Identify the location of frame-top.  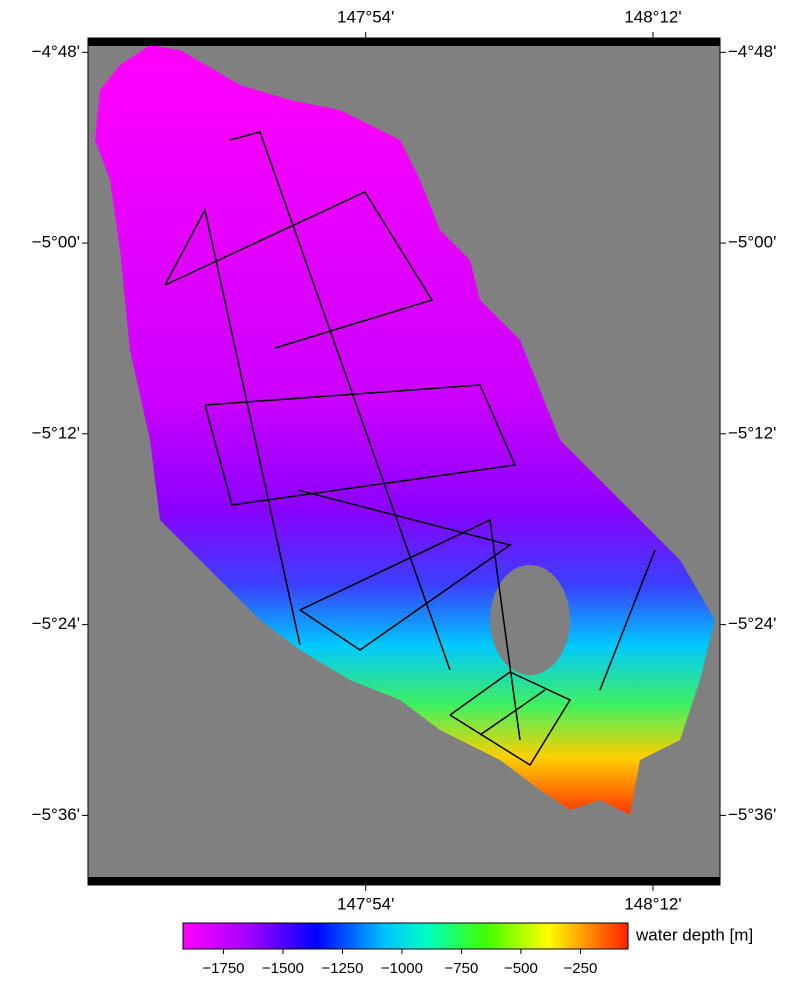
(404, 42).